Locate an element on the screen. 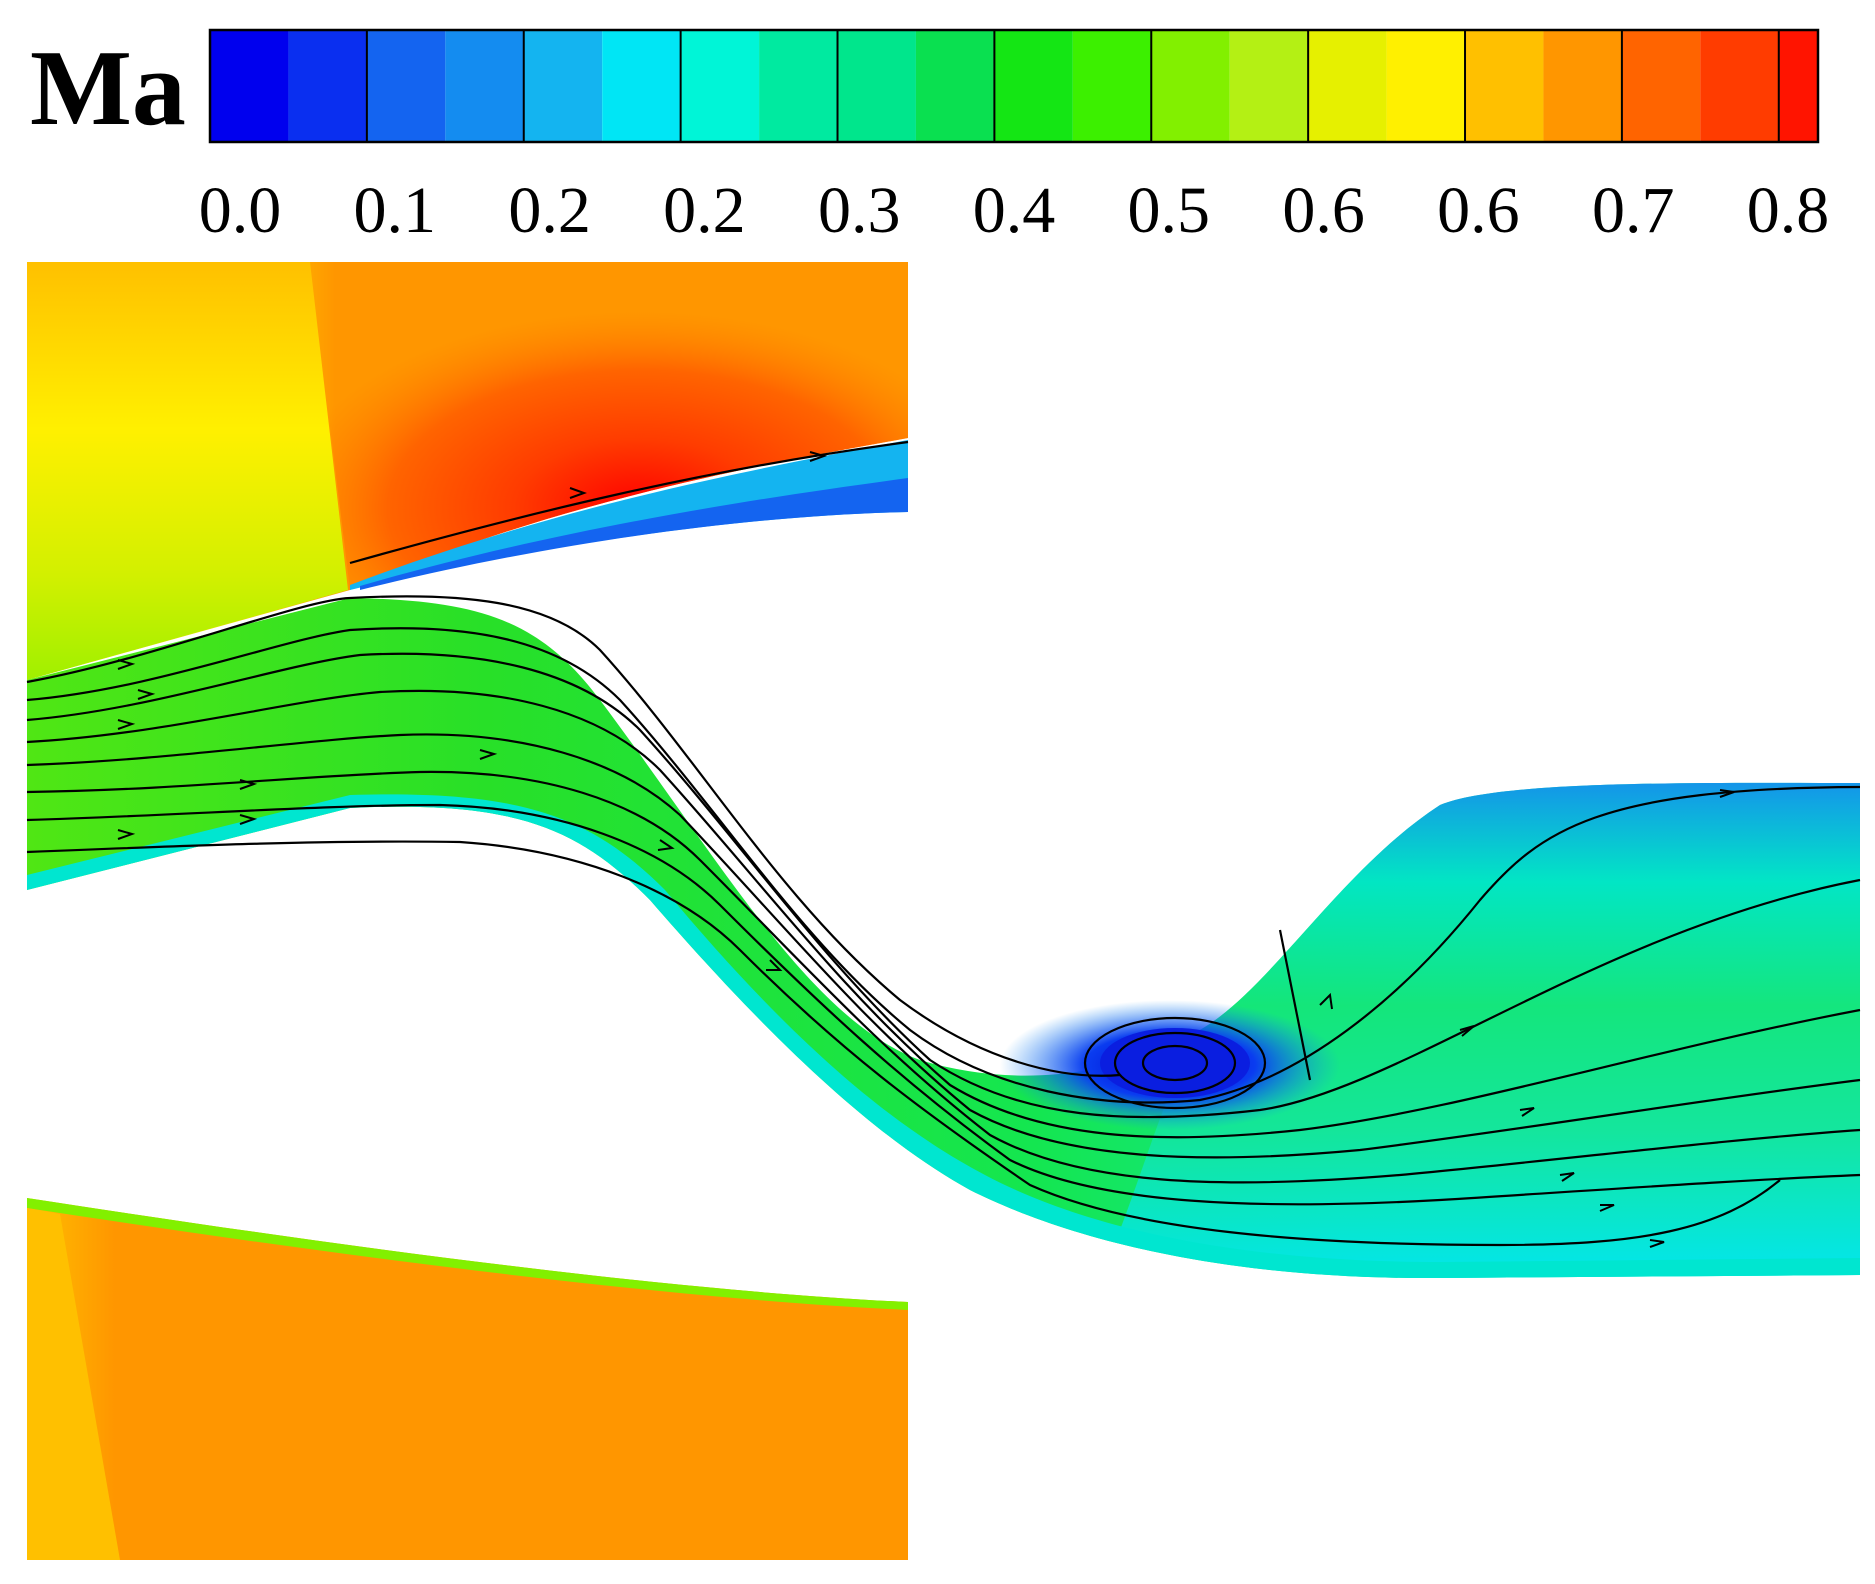 This screenshot has height=1584, width=1875. colorbar-title: Ma is located at coordinates (108, 88).